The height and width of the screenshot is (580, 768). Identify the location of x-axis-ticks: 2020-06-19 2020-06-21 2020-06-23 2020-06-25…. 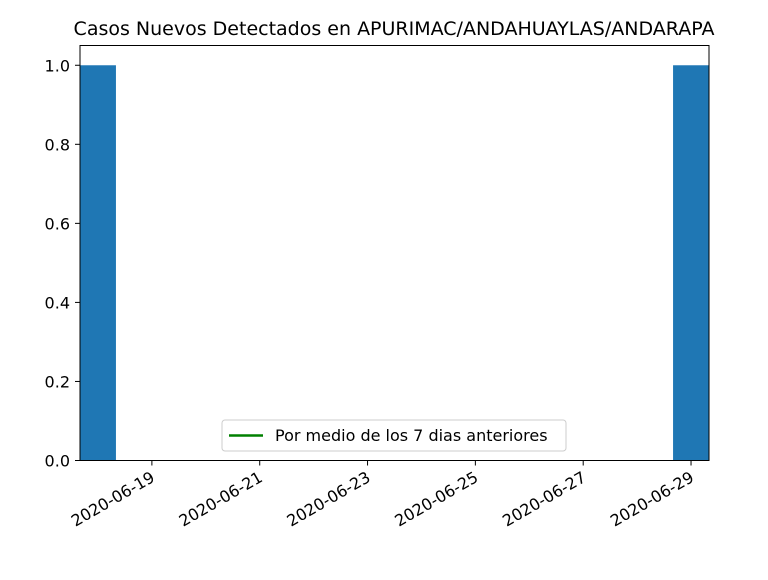
(382, 495).